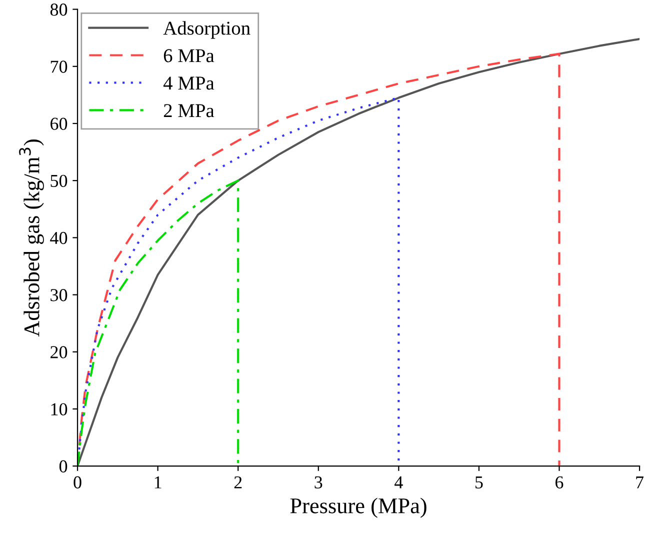  Describe the element at coordinates (59, 181) in the screenshot. I see `y-tick-label: 50` at that location.